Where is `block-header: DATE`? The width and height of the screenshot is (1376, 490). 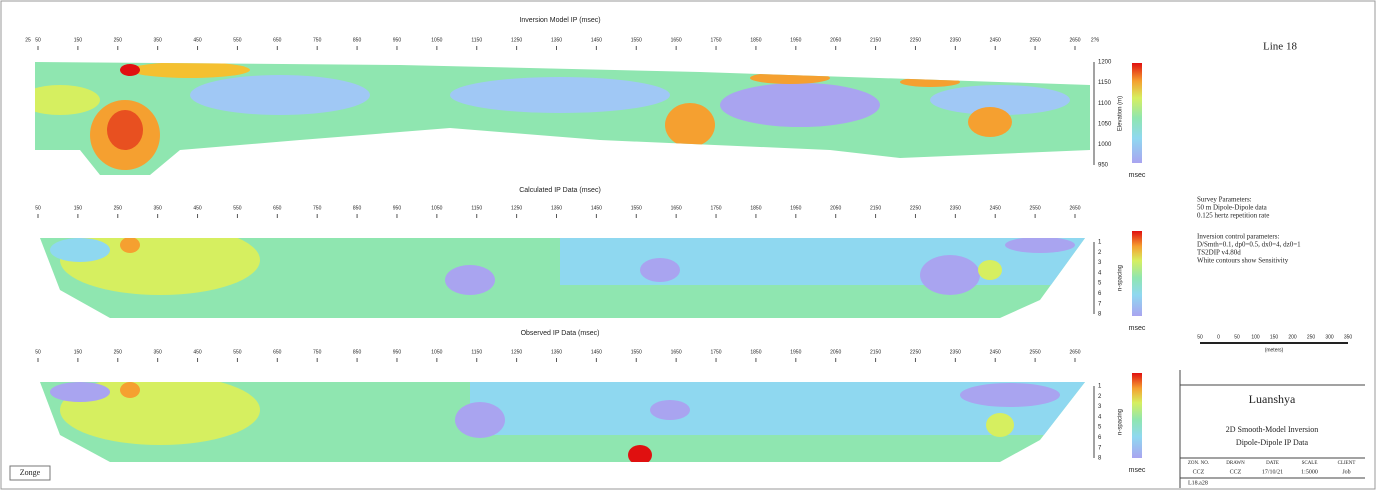 block-header: DATE is located at coordinates (1272, 463).